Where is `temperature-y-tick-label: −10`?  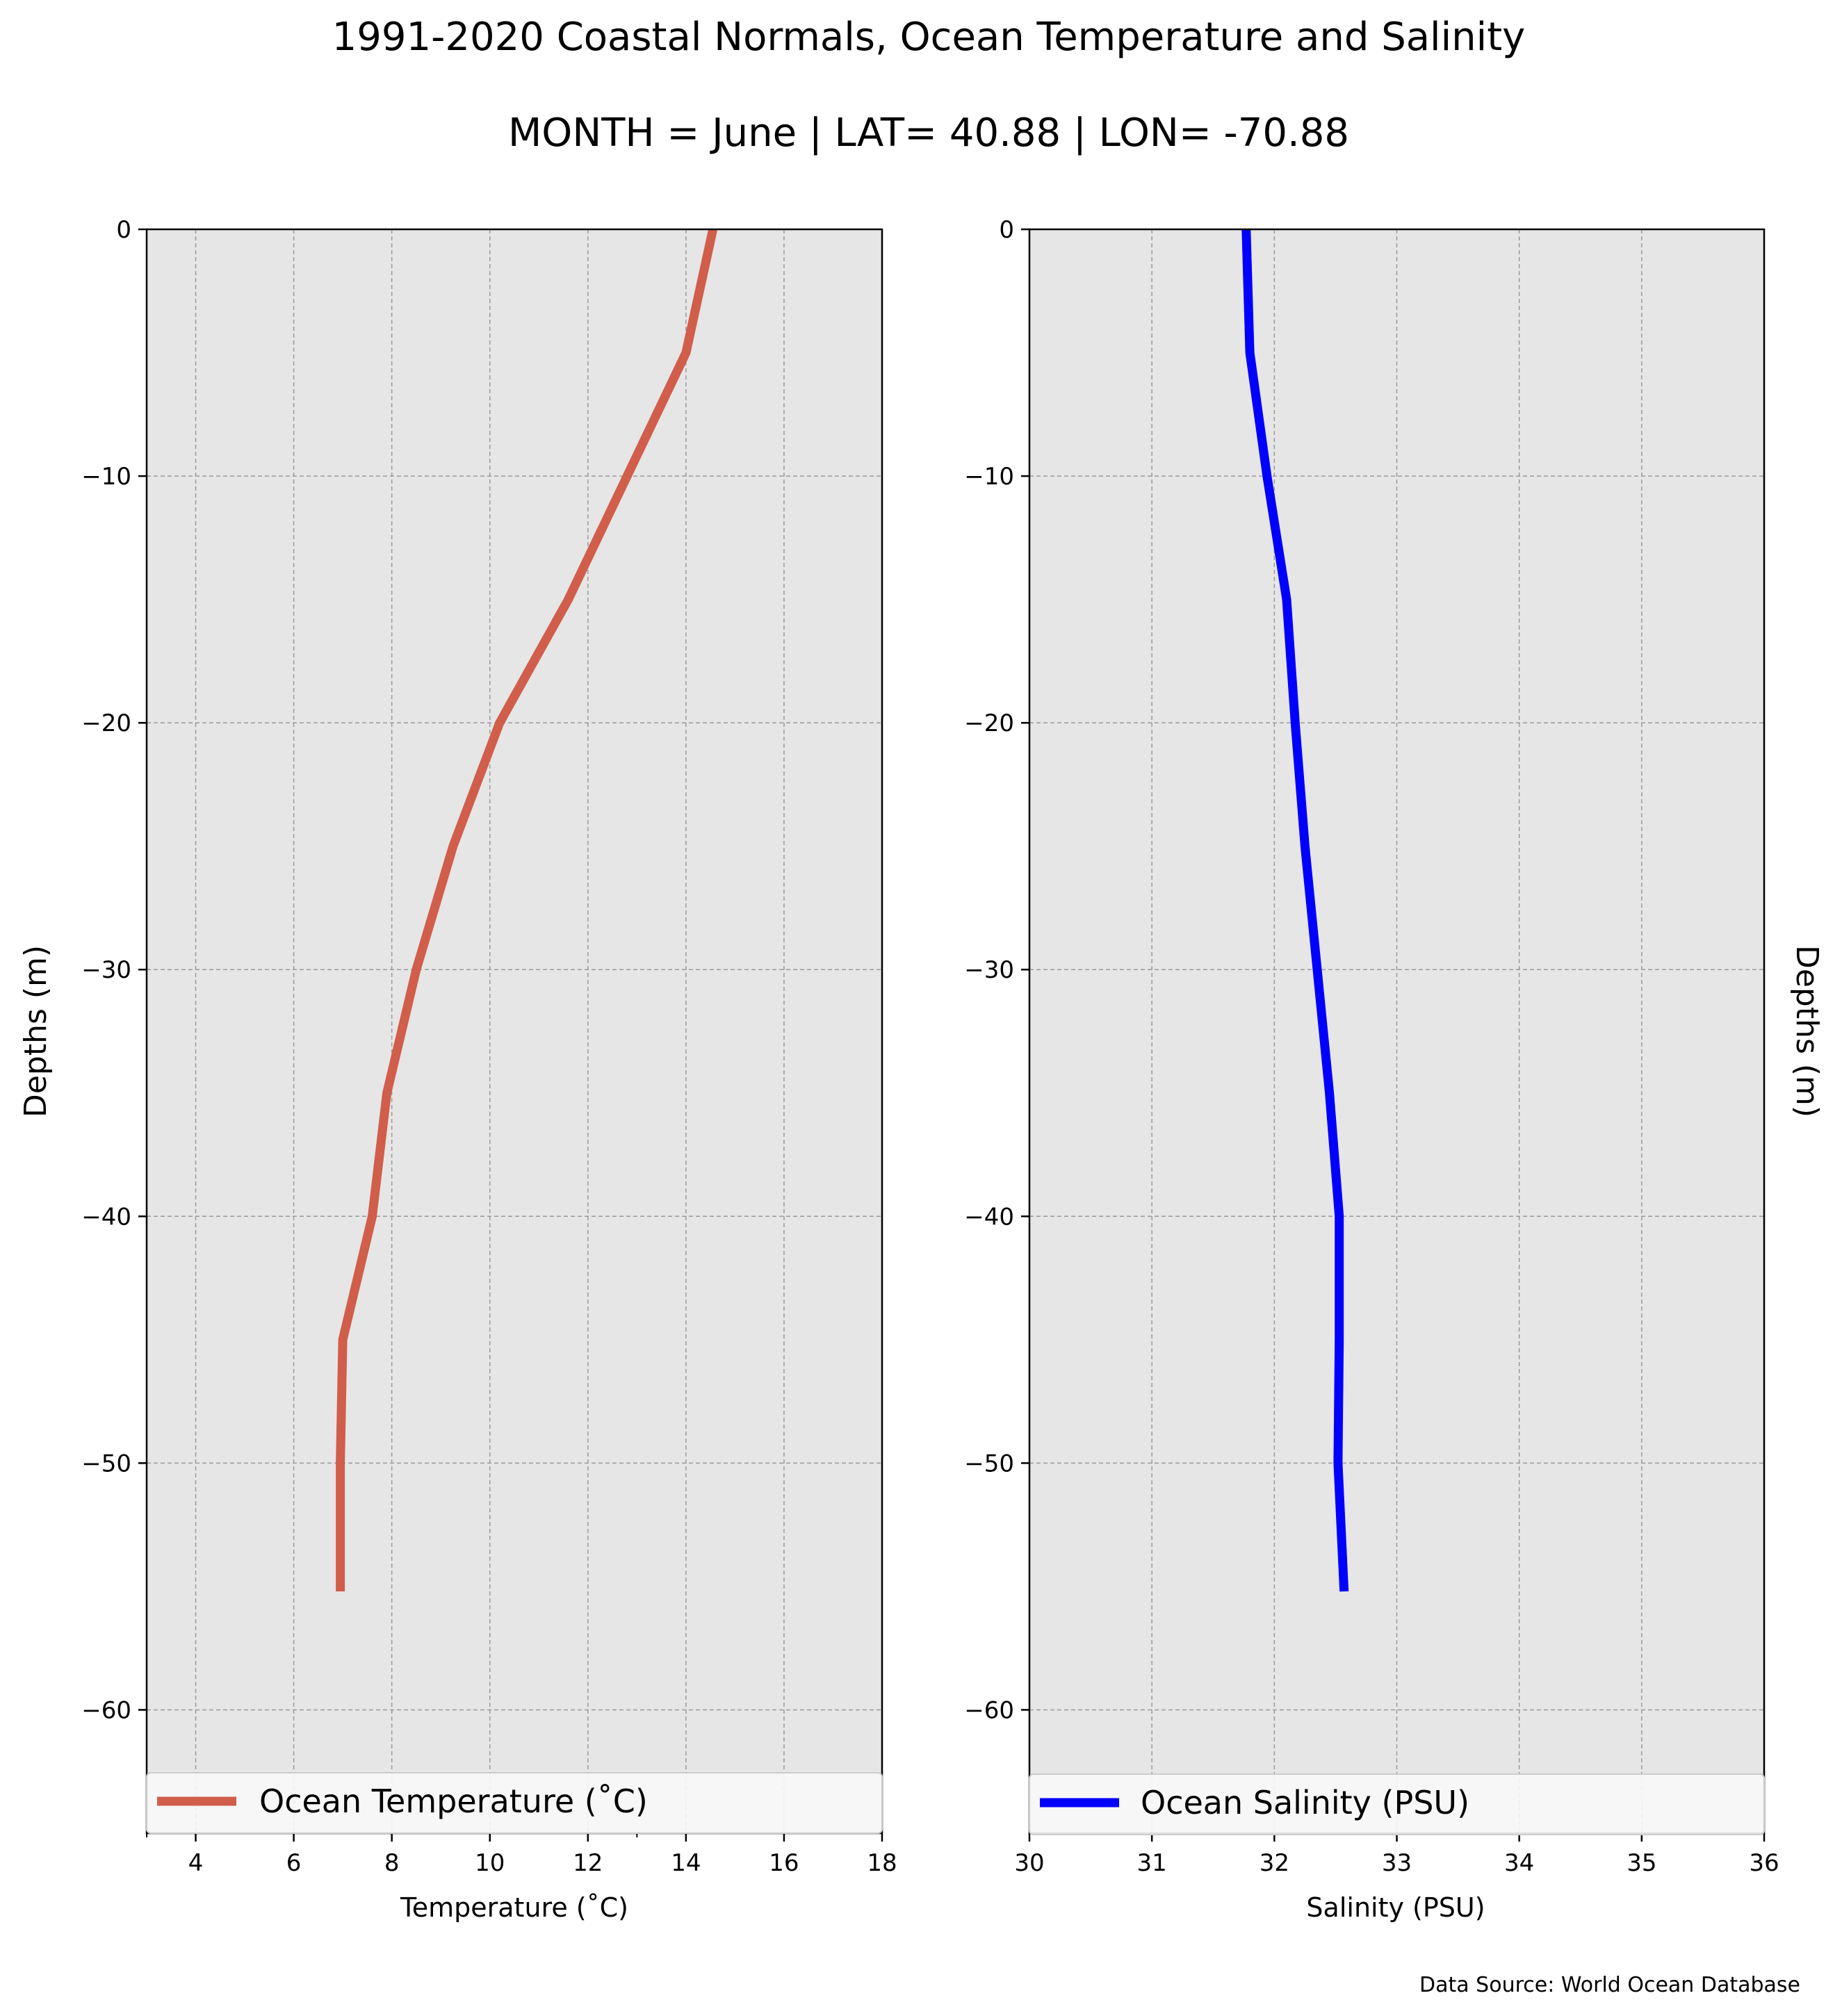 temperature-y-tick-label: −10 is located at coordinates (106, 477).